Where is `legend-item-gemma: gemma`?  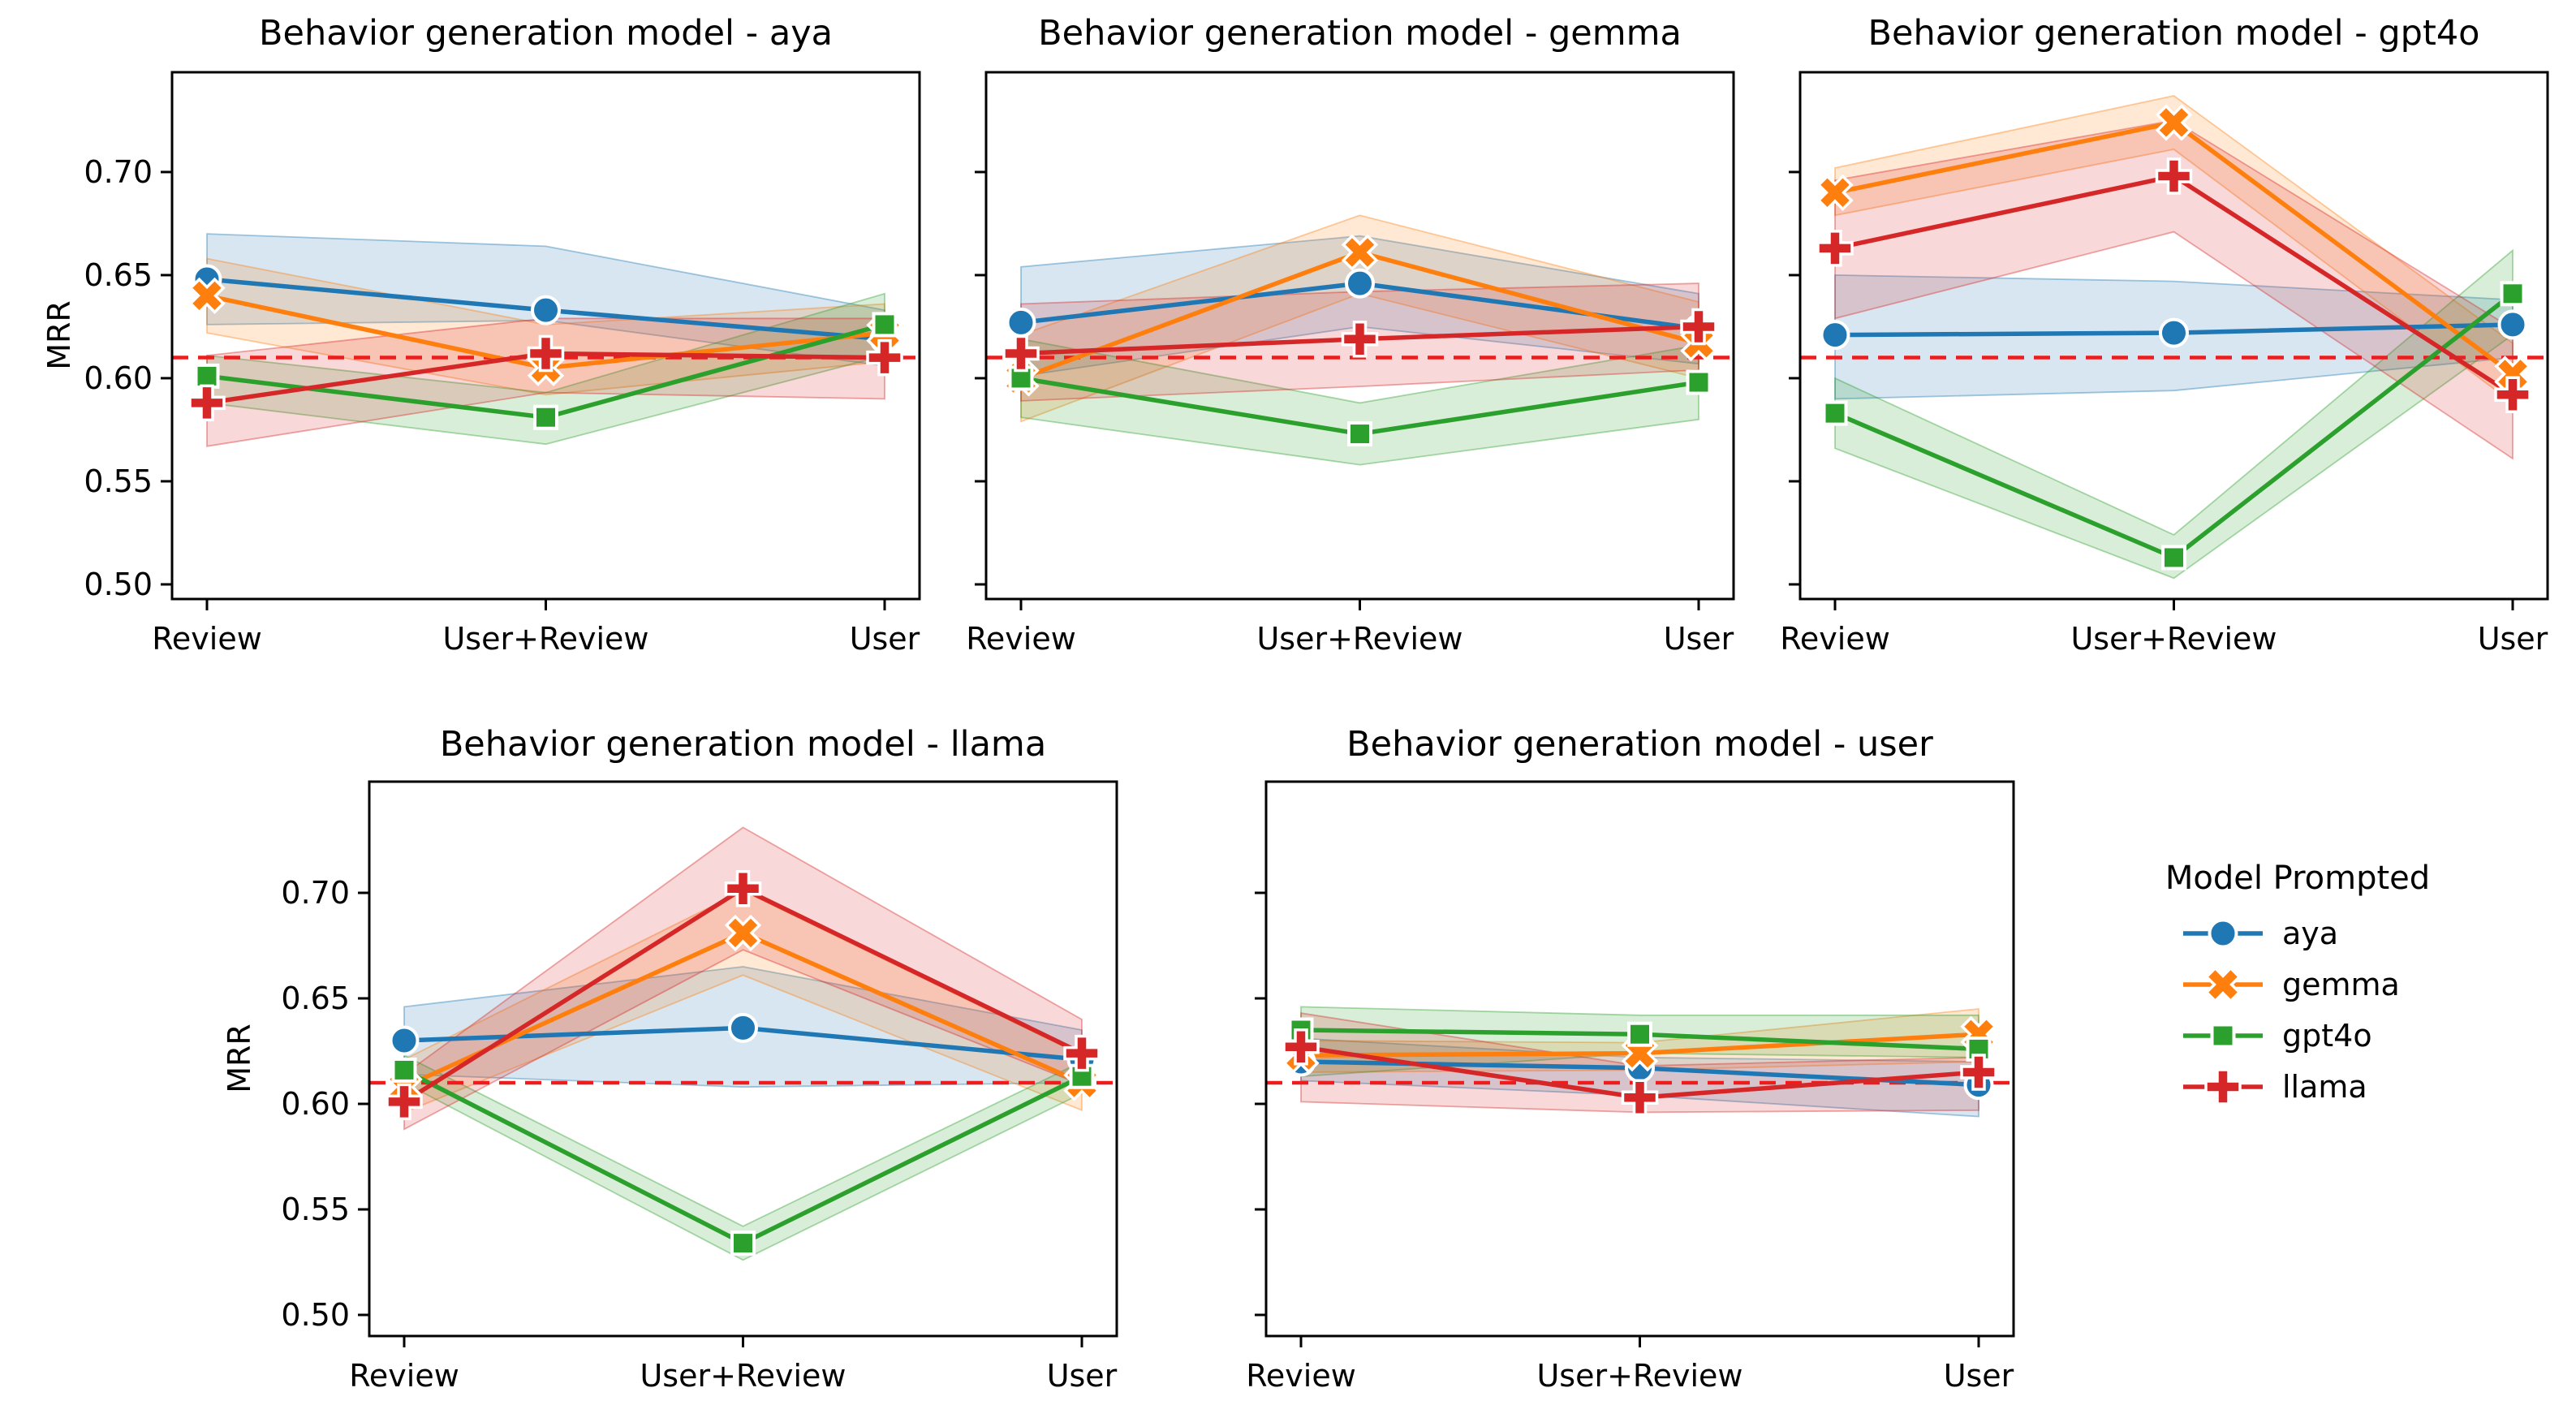 legend-item-gemma: gemma is located at coordinates (2292, 984).